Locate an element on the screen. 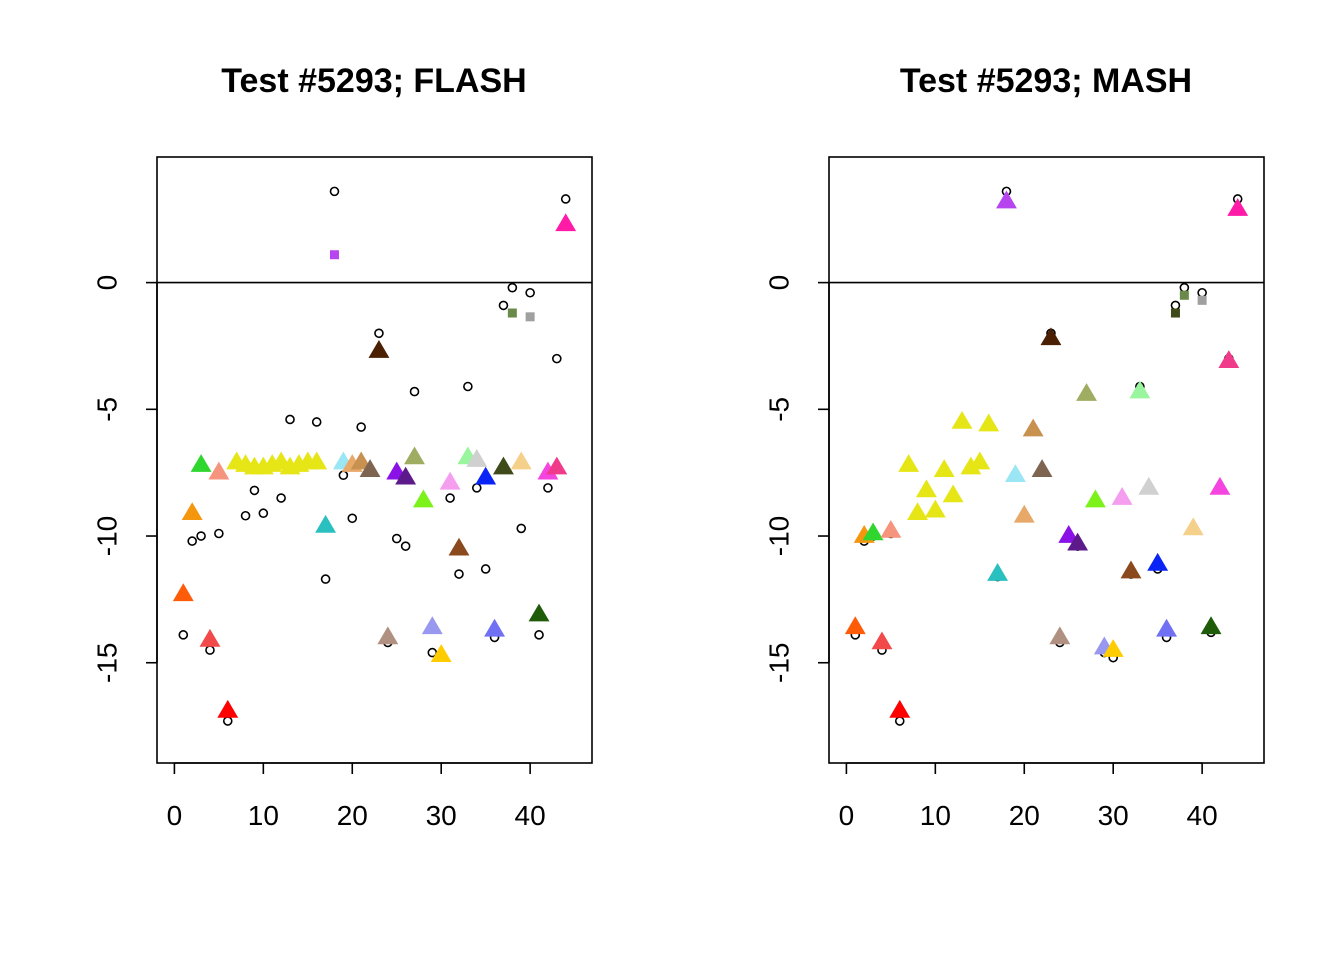 This screenshot has width=1344, height=960. x-tick-label: 40 is located at coordinates (530, 815).